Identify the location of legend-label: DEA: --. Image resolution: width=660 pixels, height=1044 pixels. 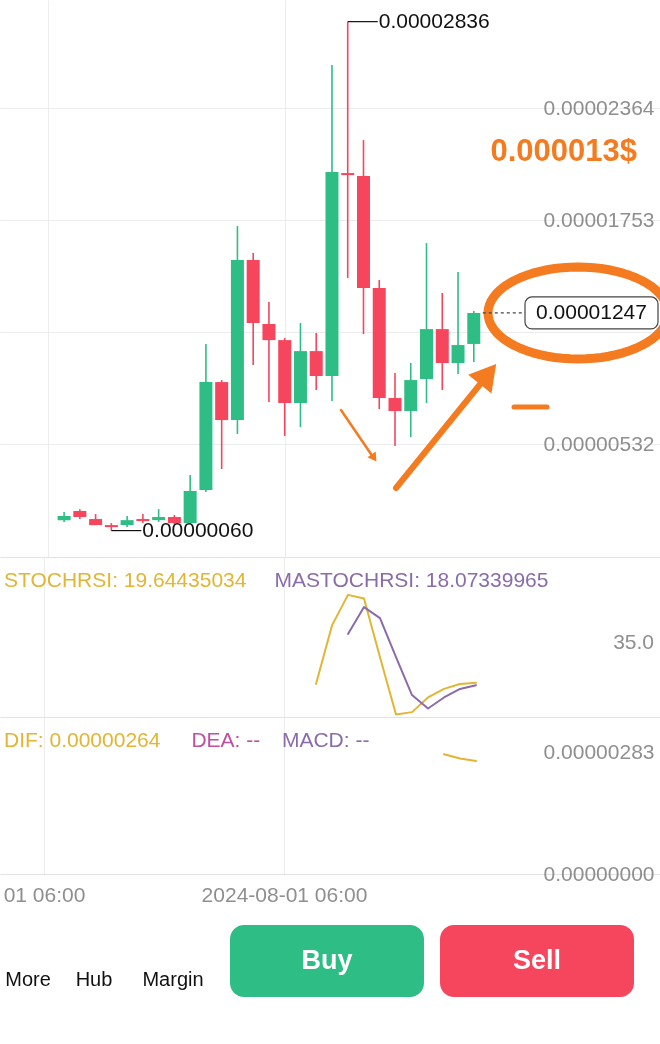
(226, 739).